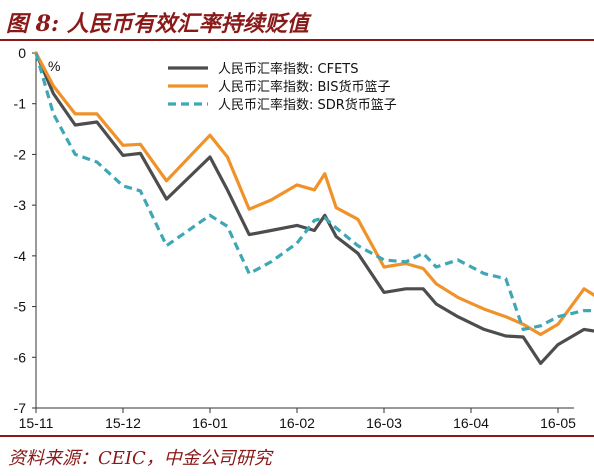  I want to click on x-tick-label: 15-12, so click(123, 422).